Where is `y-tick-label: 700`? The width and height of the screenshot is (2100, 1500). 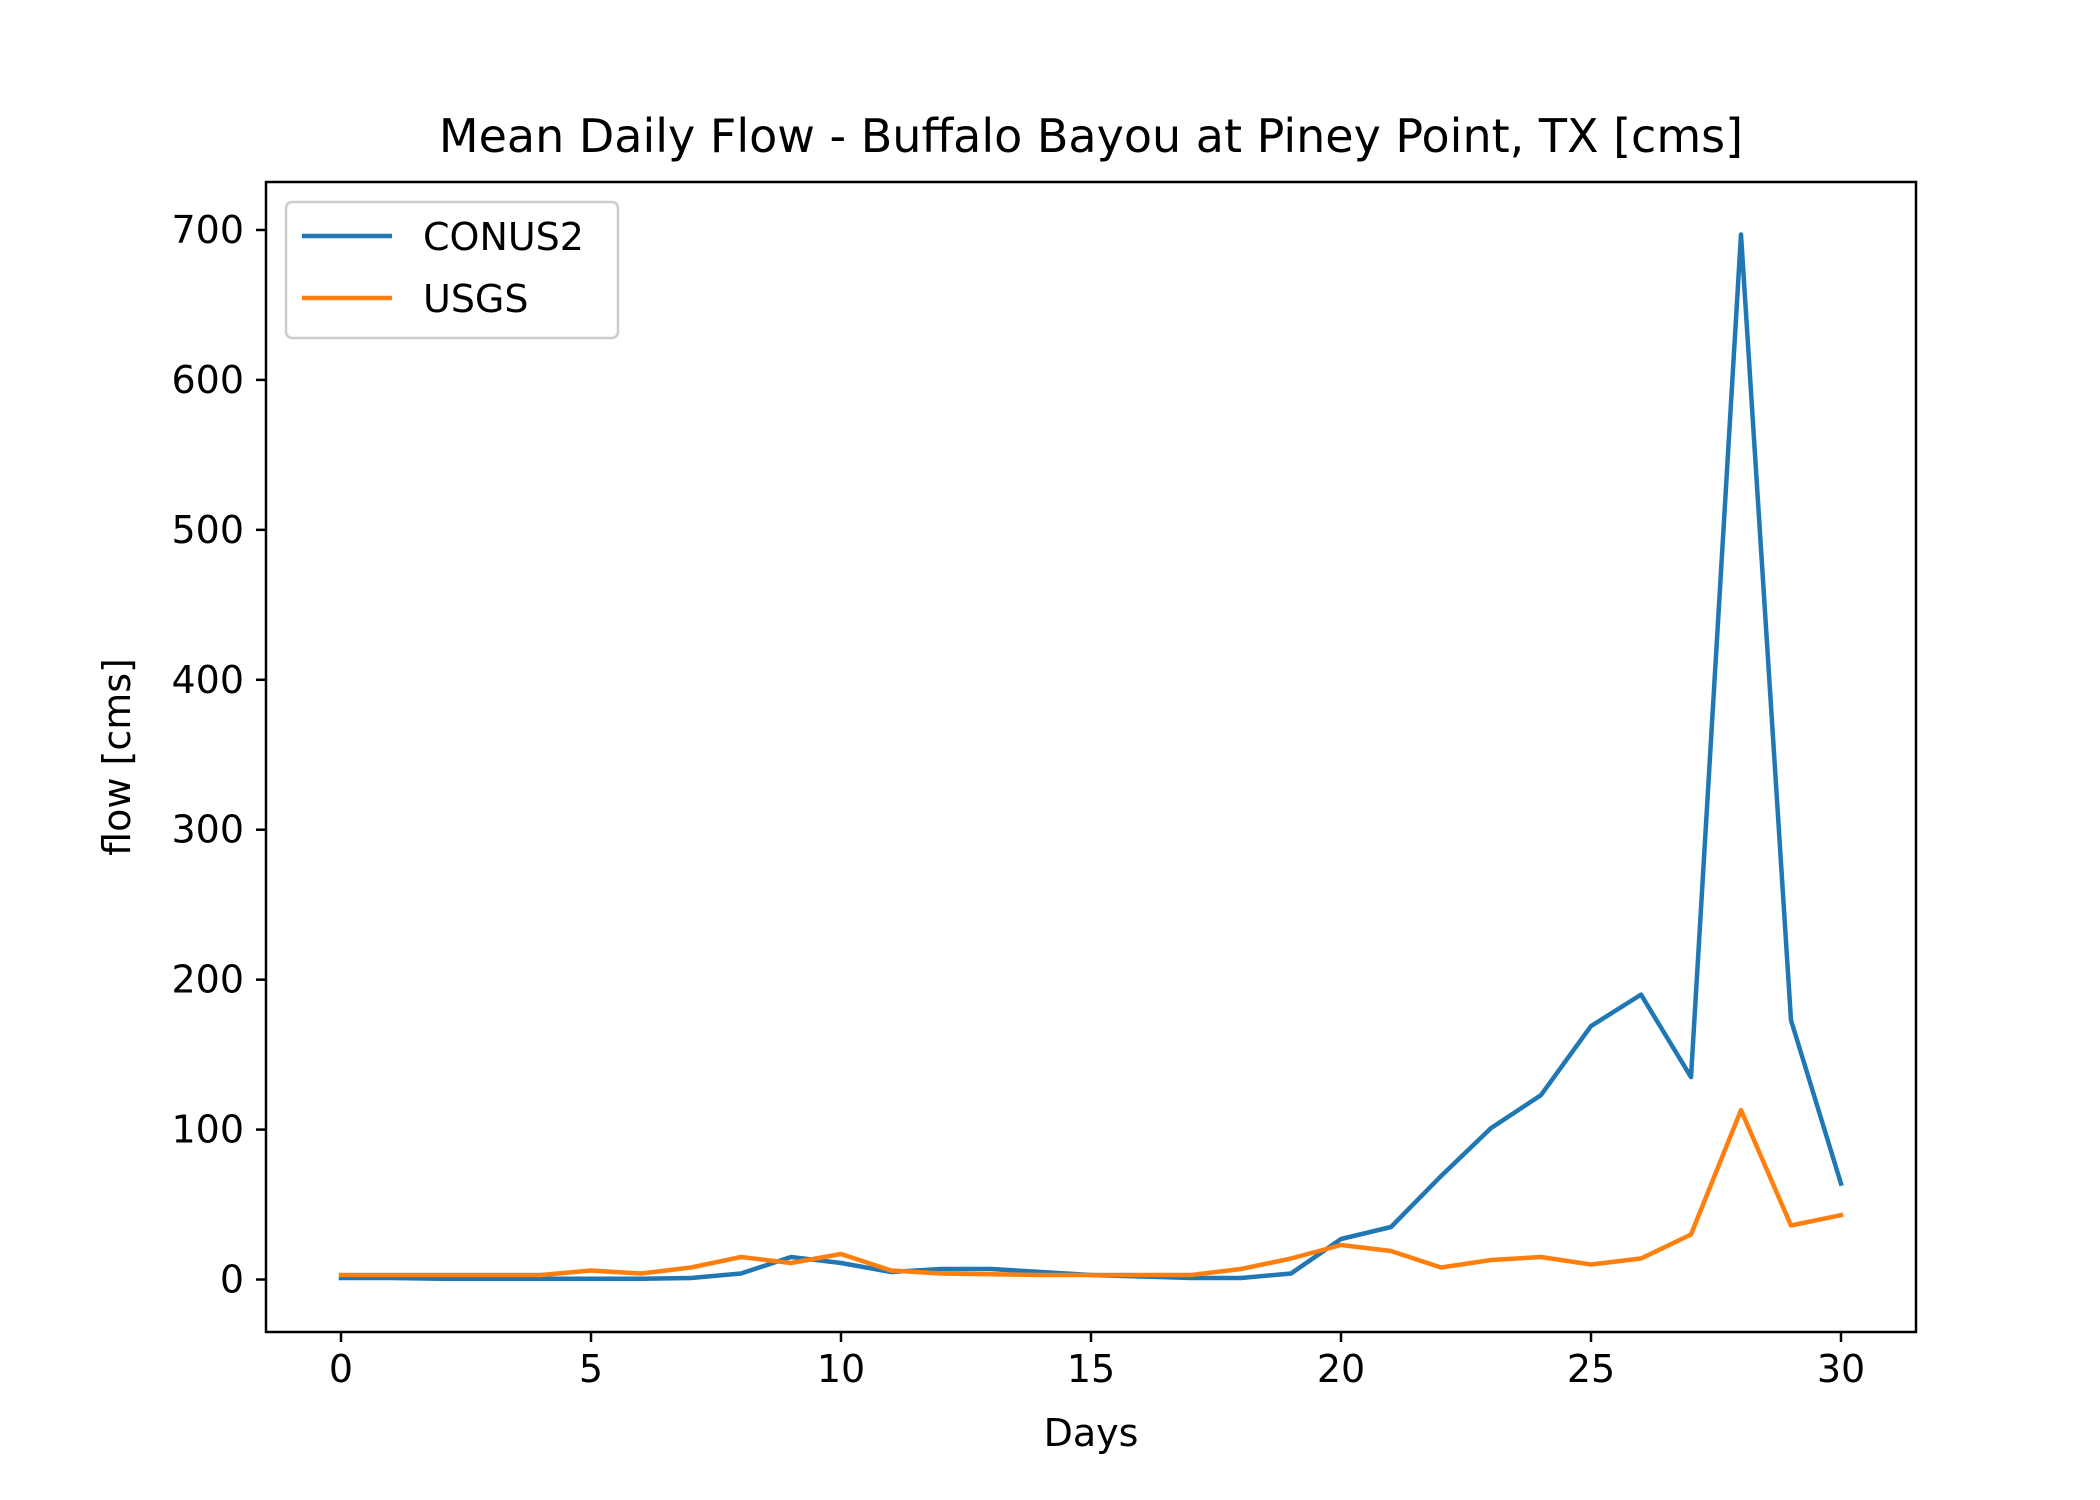
y-tick-label: 700 is located at coordinates (207, 230).